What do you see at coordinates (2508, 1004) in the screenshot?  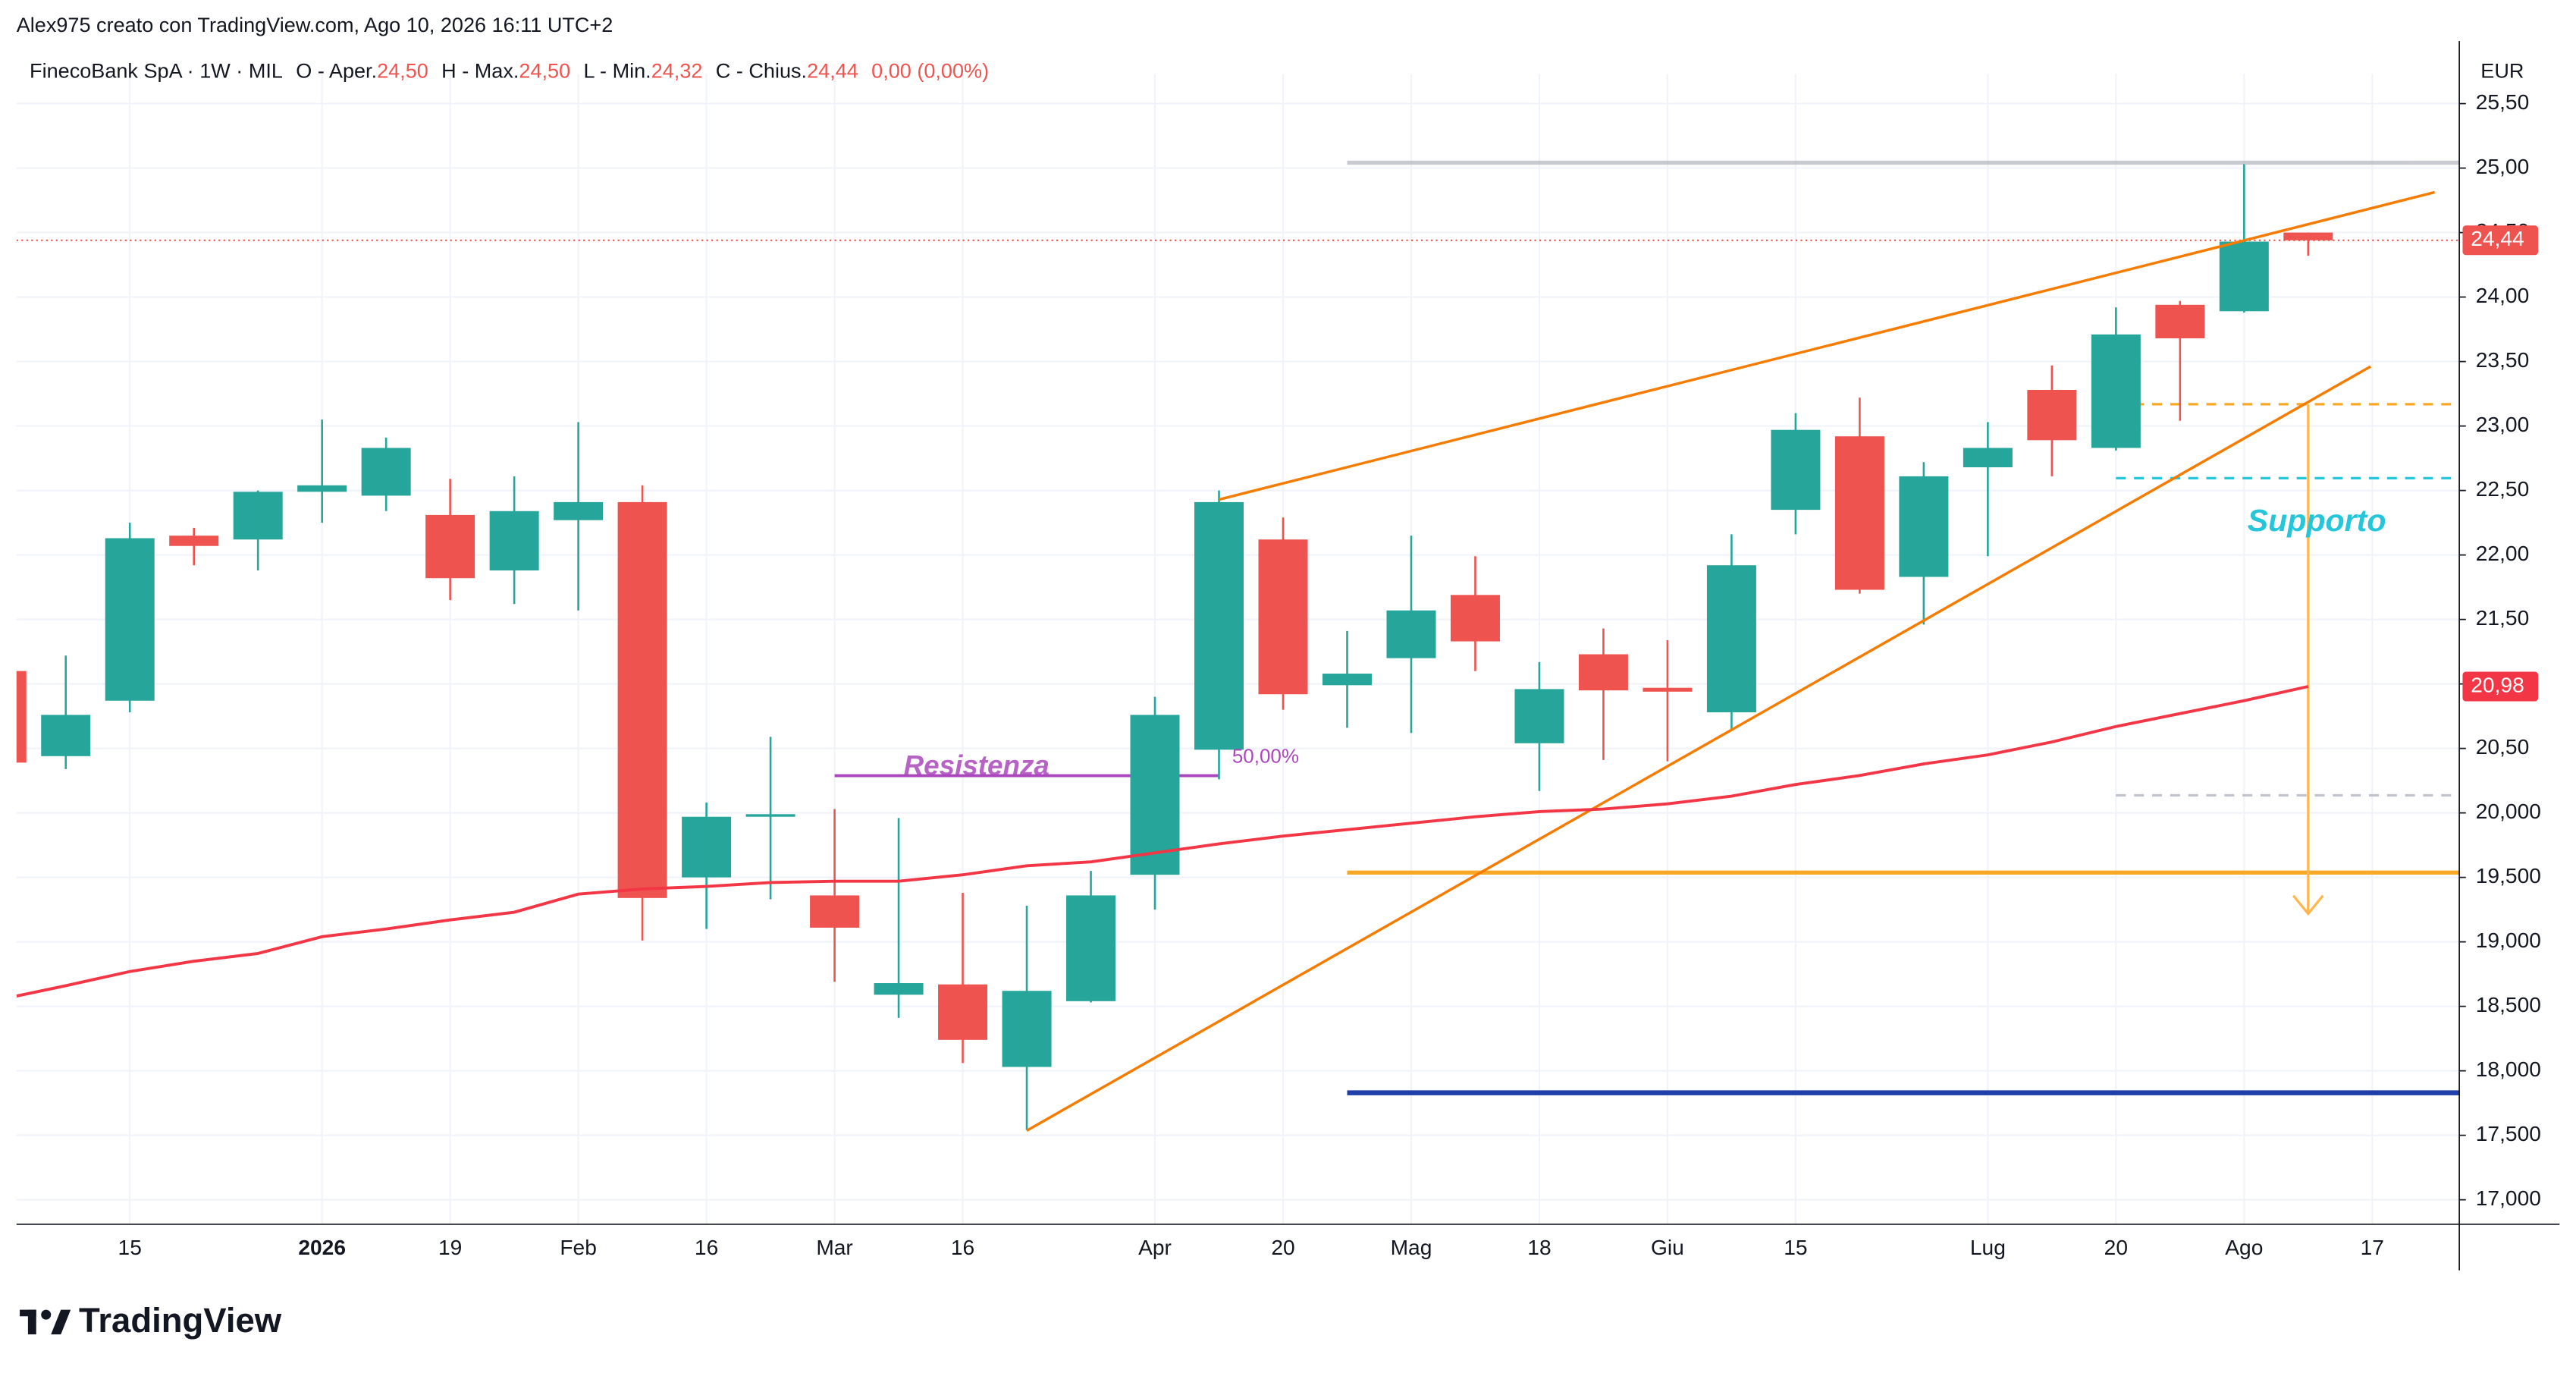 I see `y-tick-label: 18,500` at bounding box center [2508, 1004].